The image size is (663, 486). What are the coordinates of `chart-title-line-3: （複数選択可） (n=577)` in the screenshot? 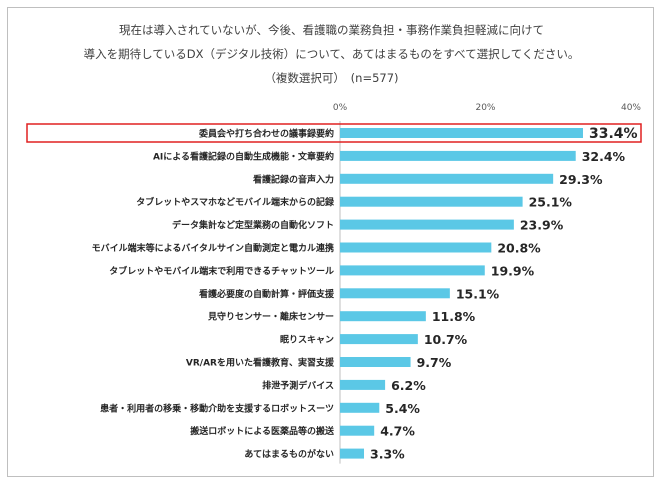 It's located at (331, 78).